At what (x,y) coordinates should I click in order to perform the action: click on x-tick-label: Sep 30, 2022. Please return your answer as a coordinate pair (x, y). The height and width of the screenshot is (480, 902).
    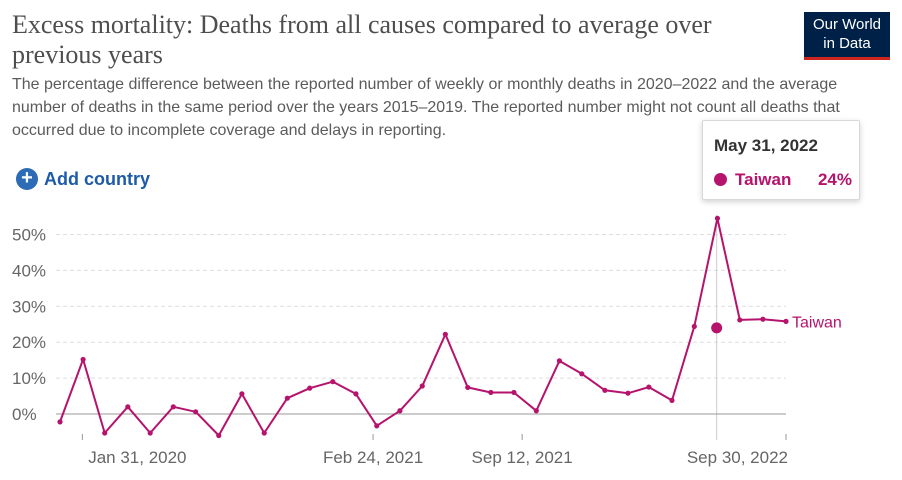
    Looking at the image, I should click on (737, 457).